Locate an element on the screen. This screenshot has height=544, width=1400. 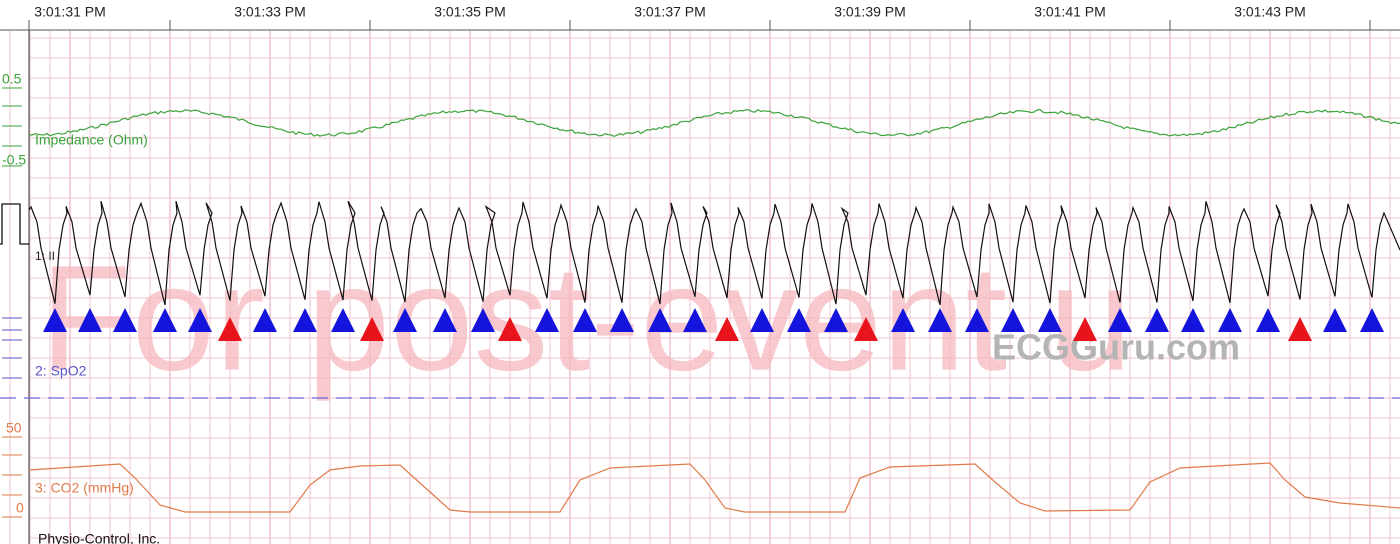
ecg-label: 1: II is located at coordinates (45, 256).